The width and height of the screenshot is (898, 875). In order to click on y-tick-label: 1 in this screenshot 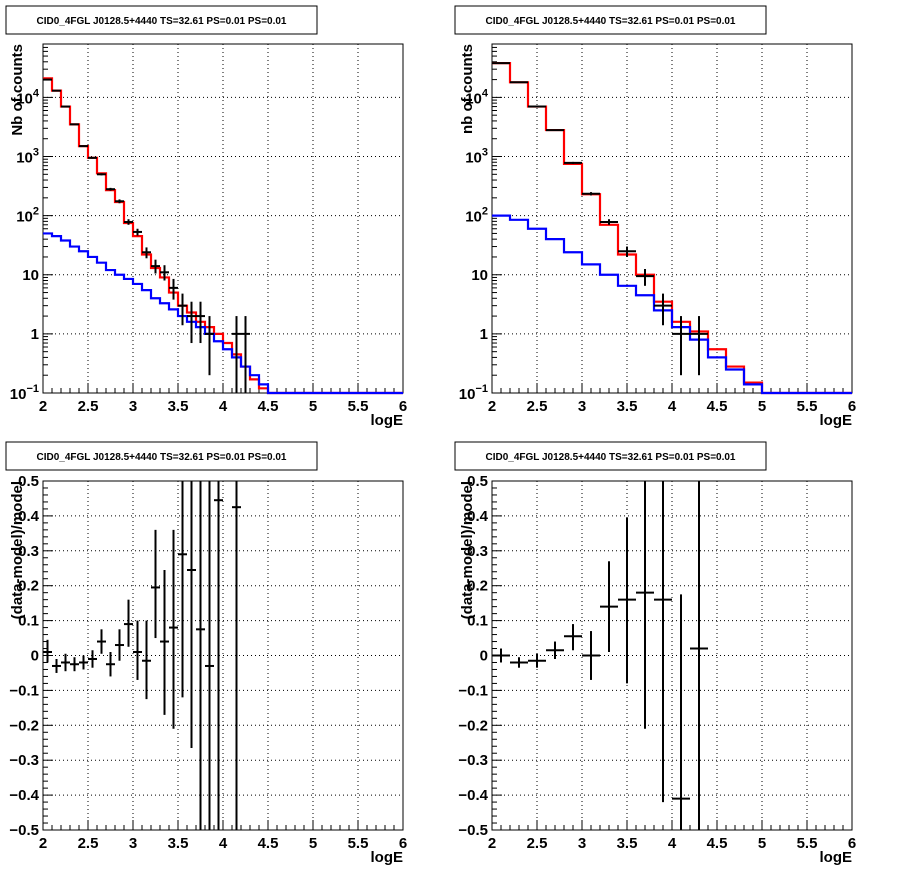, I will do `click(484, 334)`.